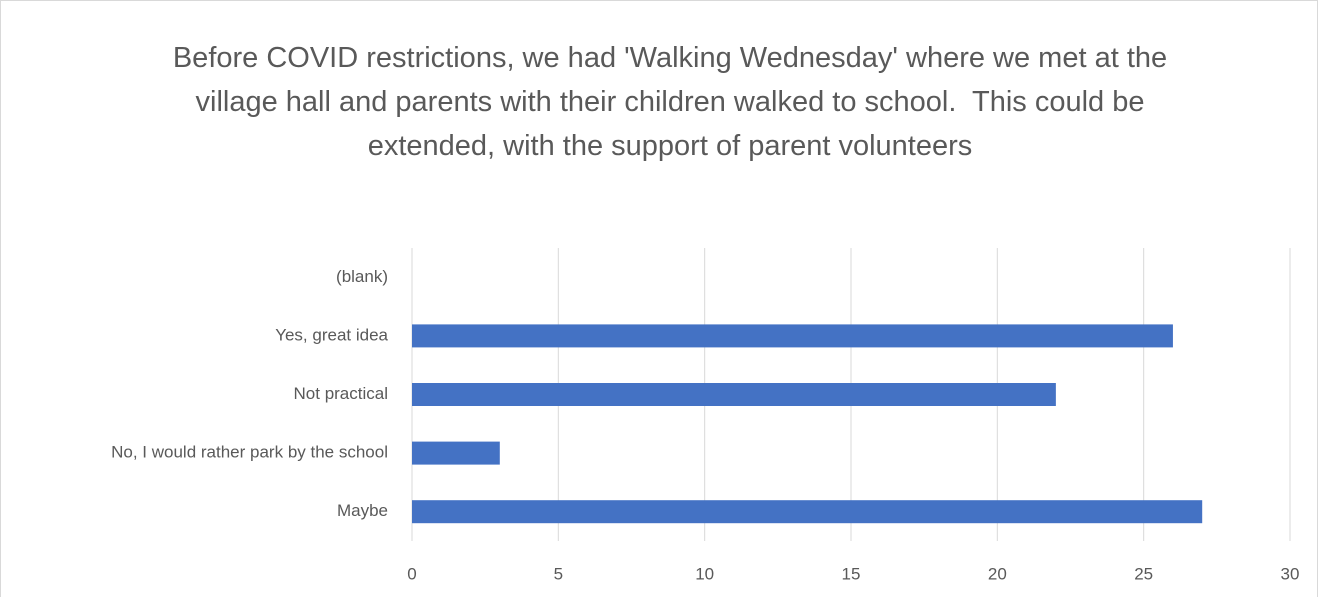 The height and width of the screenshot is (597, 1319). Describe the element at coordinates (331, 334) in the screenshot. I see `y-tick-label: Yes, great idea` at that location.